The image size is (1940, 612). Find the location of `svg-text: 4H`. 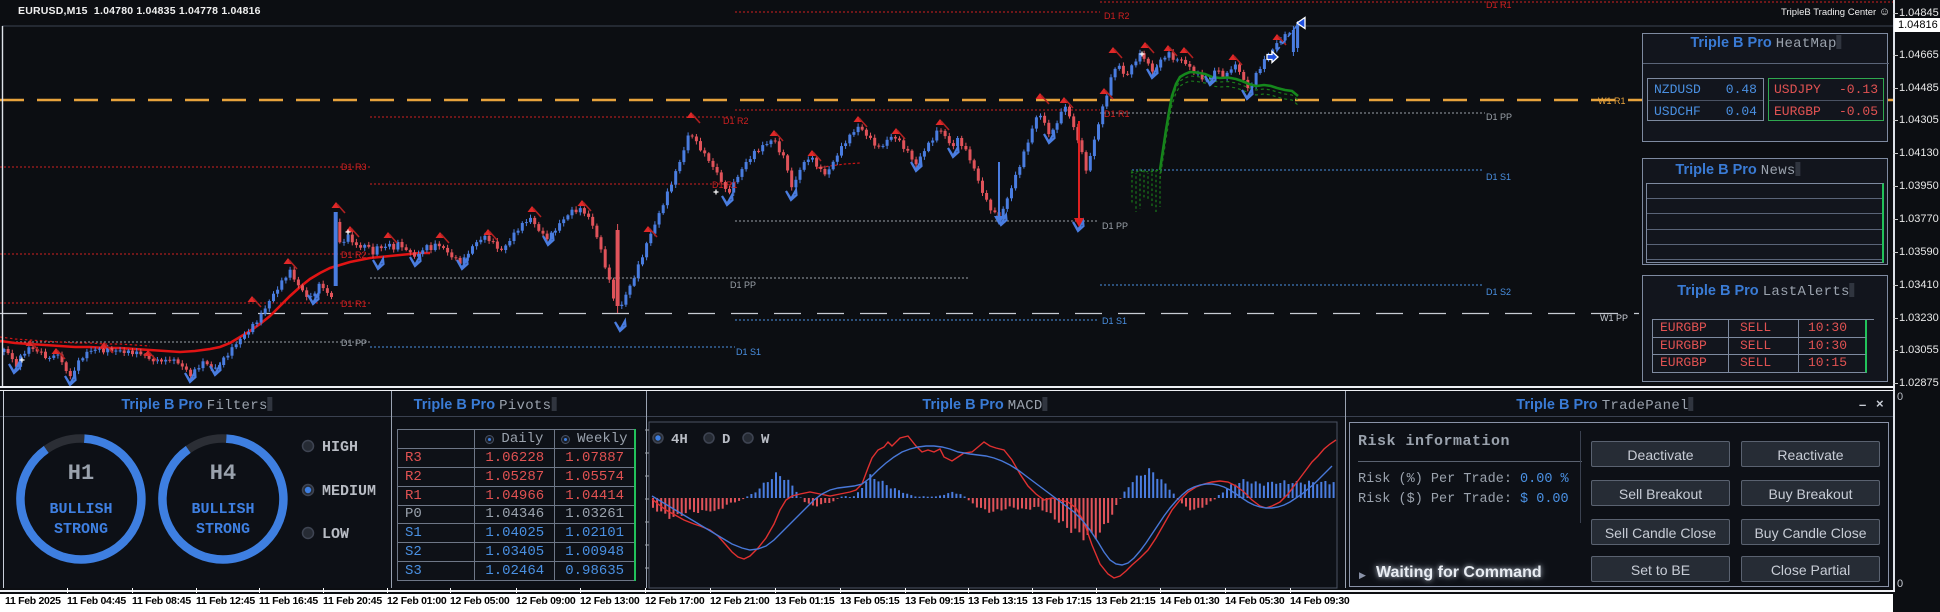

svg-text: 4H is located at coordinates (679, 440).